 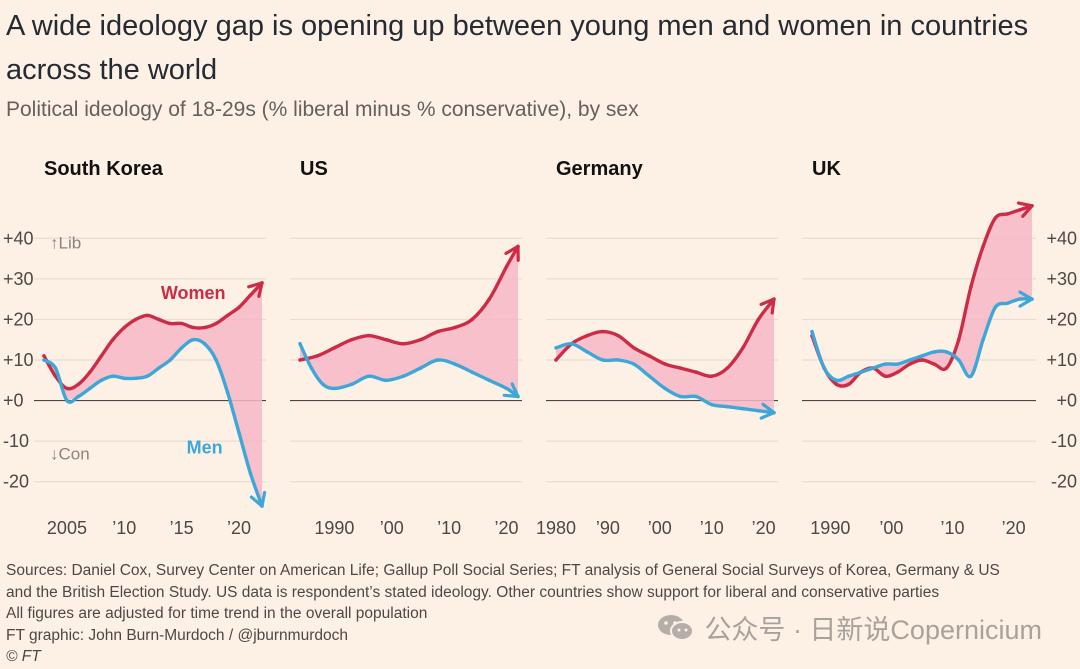 I want to click on panel-title: South Korea, so click(x=104, y=169).